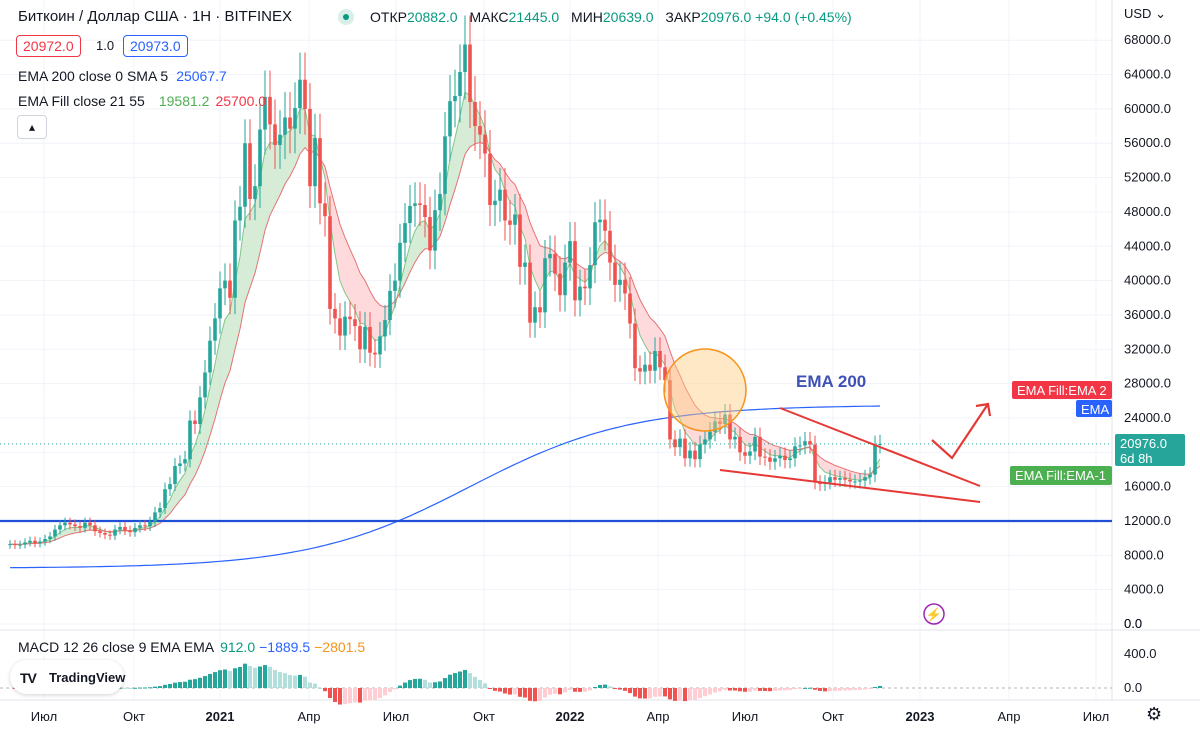 This screenshot has height=731, width=1200. Describe the element at coordinates (48, 46) in the screenshot. I see `sell-price-button: 20972.0` at that location.